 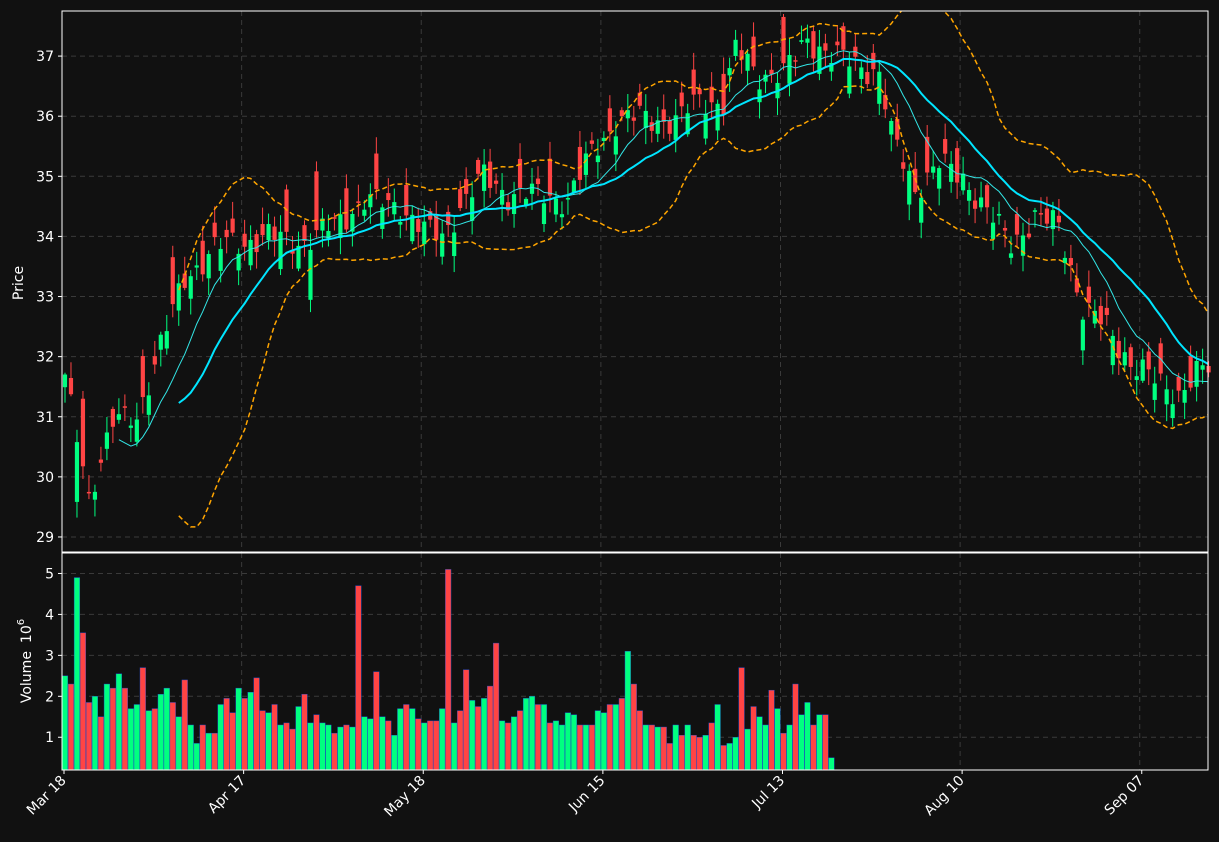 What do you see at coordinates (45, 57) in the screenshot?
I see `price-y-tick-label: 37` at bounding box center [45, 57].